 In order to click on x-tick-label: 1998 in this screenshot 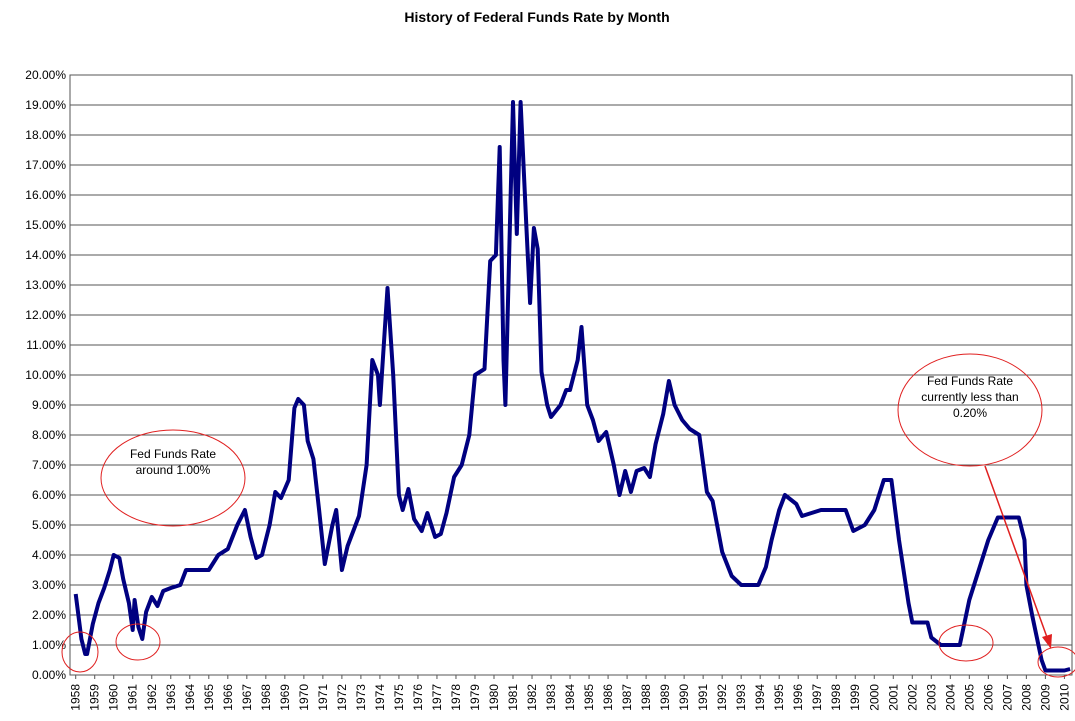, I will do `click(836, 697)`.